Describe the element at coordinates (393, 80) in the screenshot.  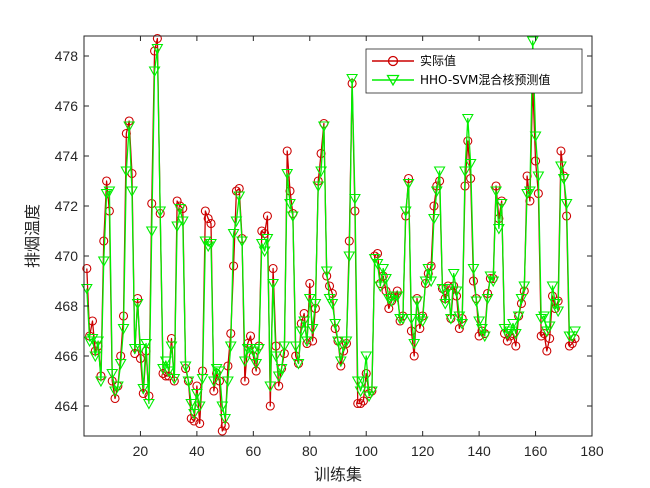
I see `legend-marker-predicted` at that location.